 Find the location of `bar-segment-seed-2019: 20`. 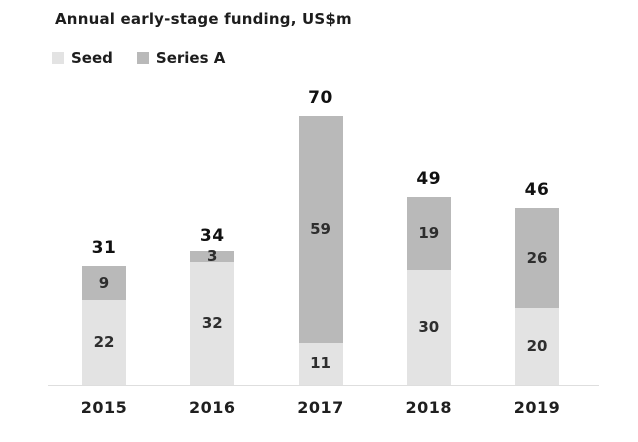

bar-segment-seed-2019: 20 is located at coordinates (537, 346).